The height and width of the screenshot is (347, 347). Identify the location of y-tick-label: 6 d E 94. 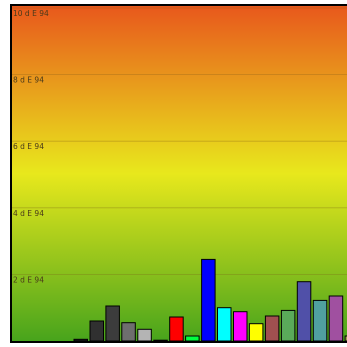
(28, 146).